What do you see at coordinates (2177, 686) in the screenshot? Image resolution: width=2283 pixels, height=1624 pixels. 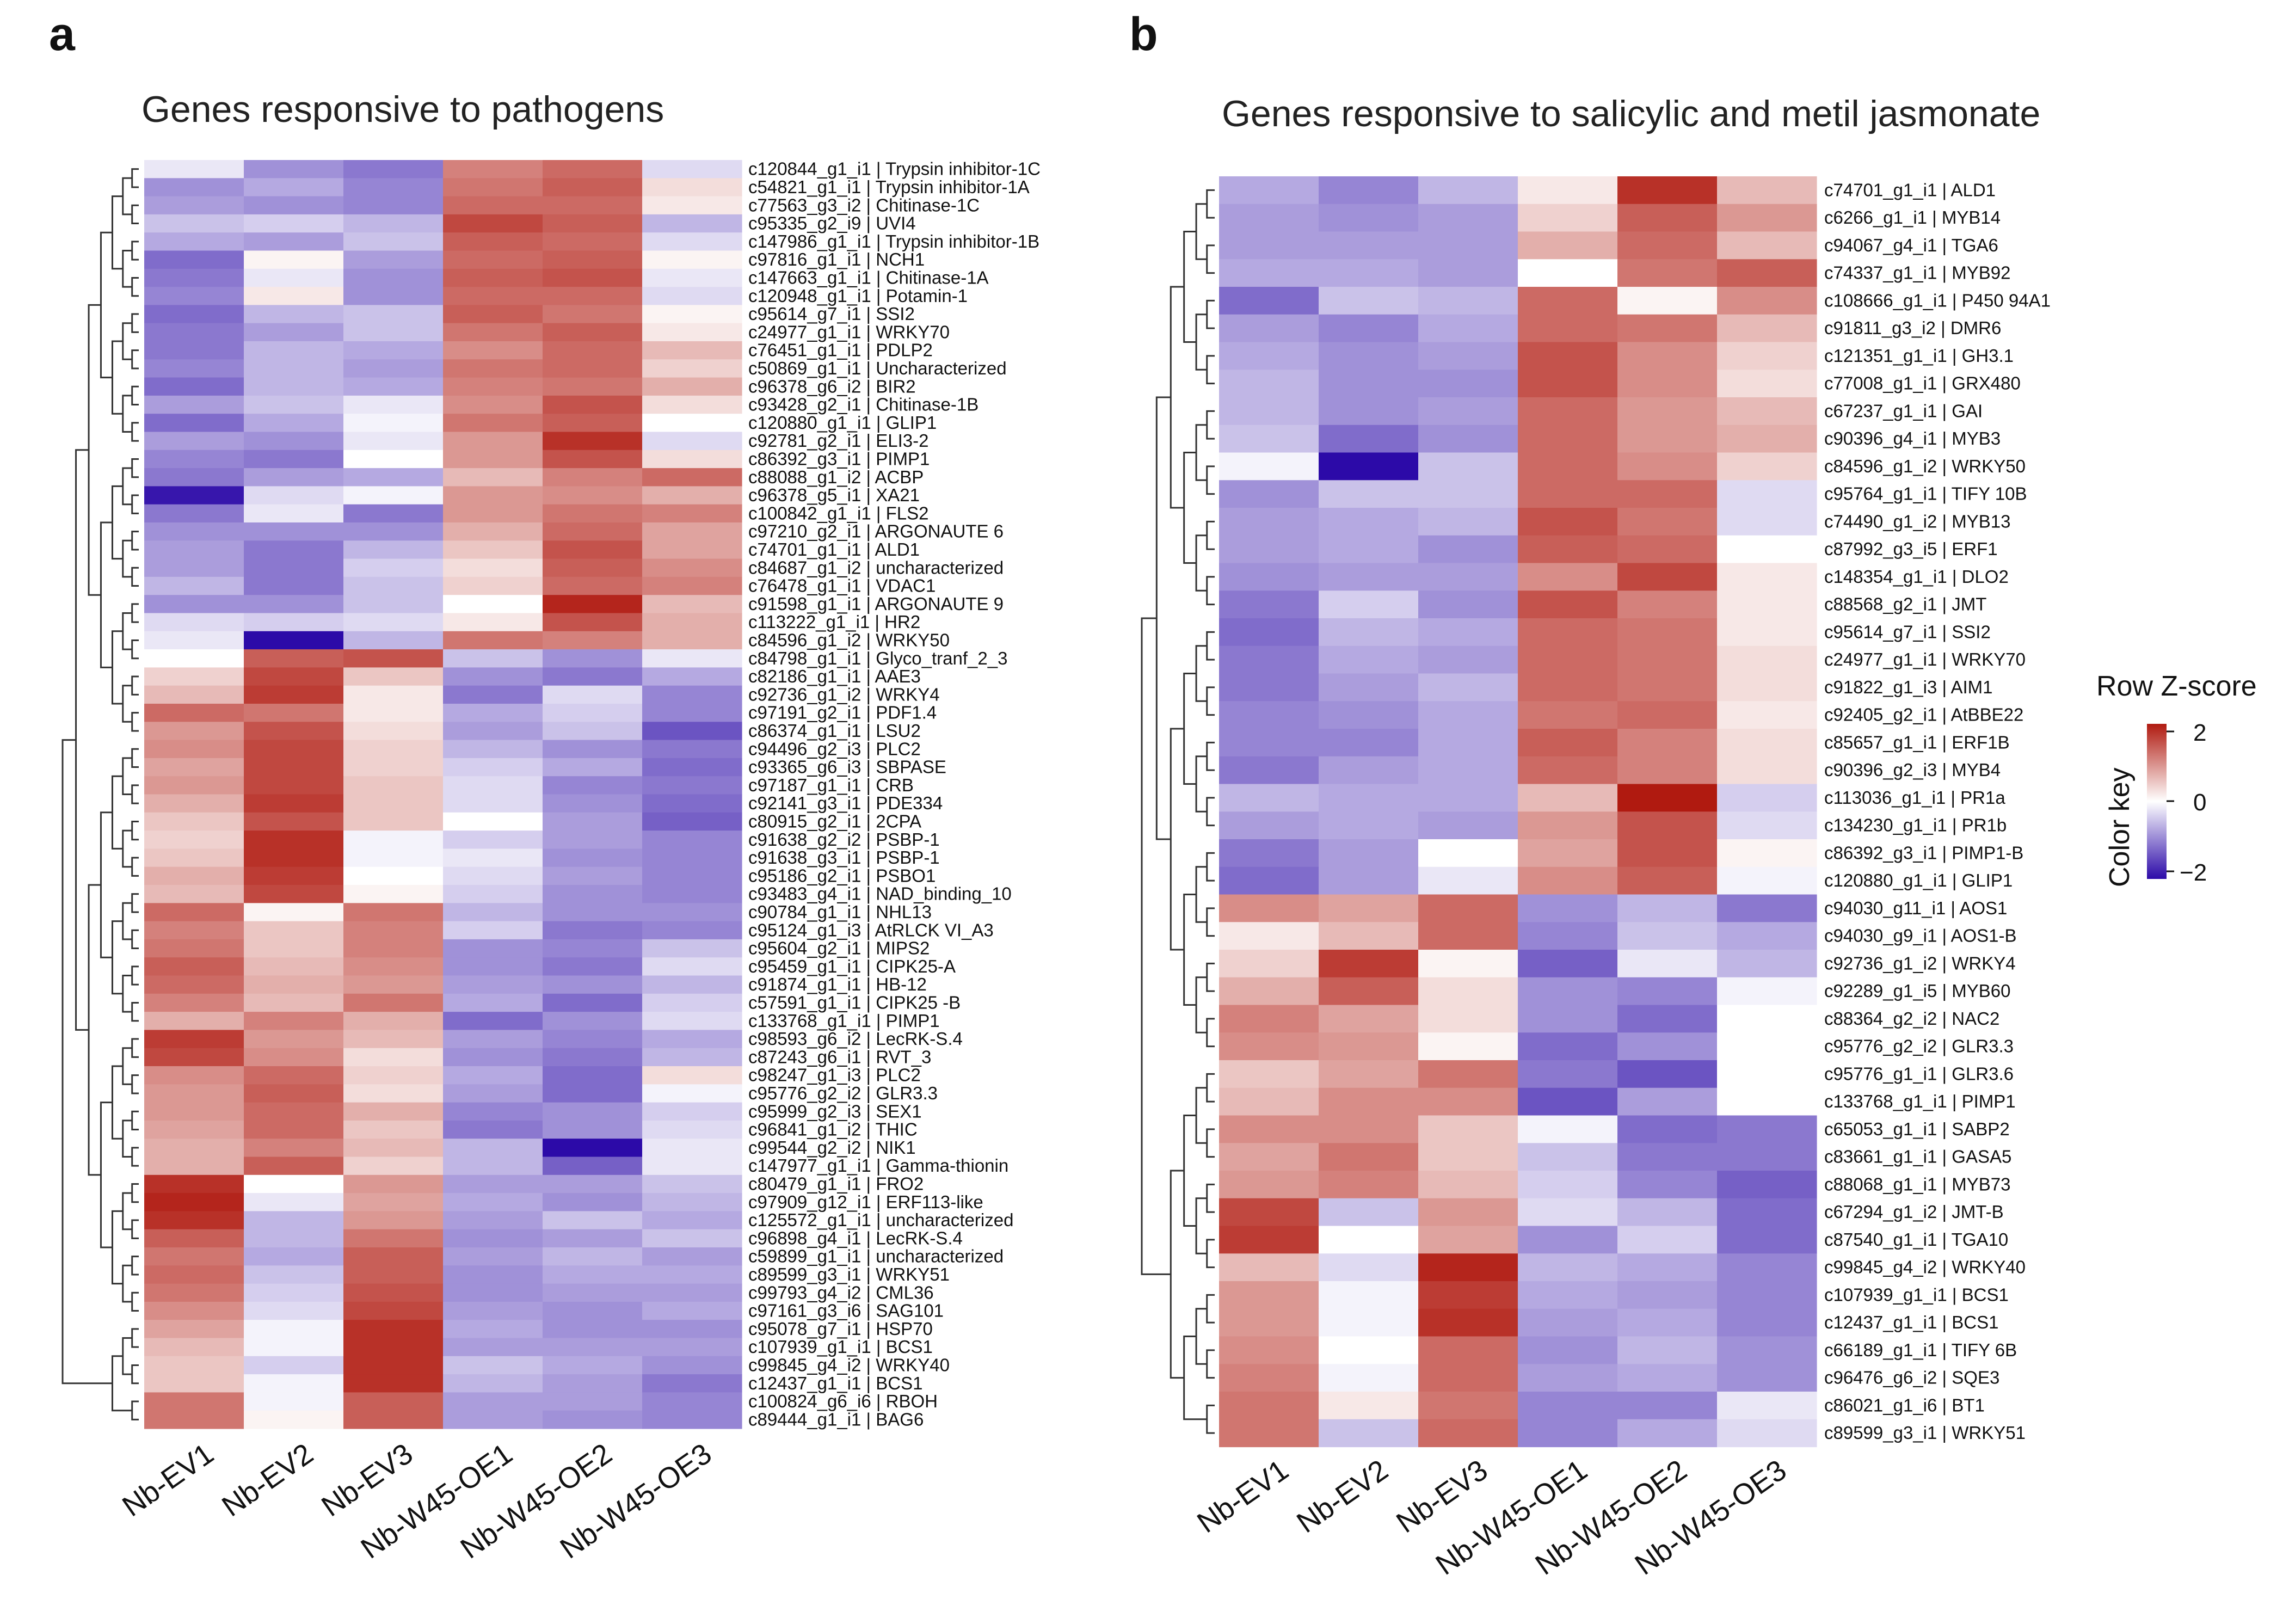 I see `color-key-title: Row Z-score` at bounding box center [2177, 686].